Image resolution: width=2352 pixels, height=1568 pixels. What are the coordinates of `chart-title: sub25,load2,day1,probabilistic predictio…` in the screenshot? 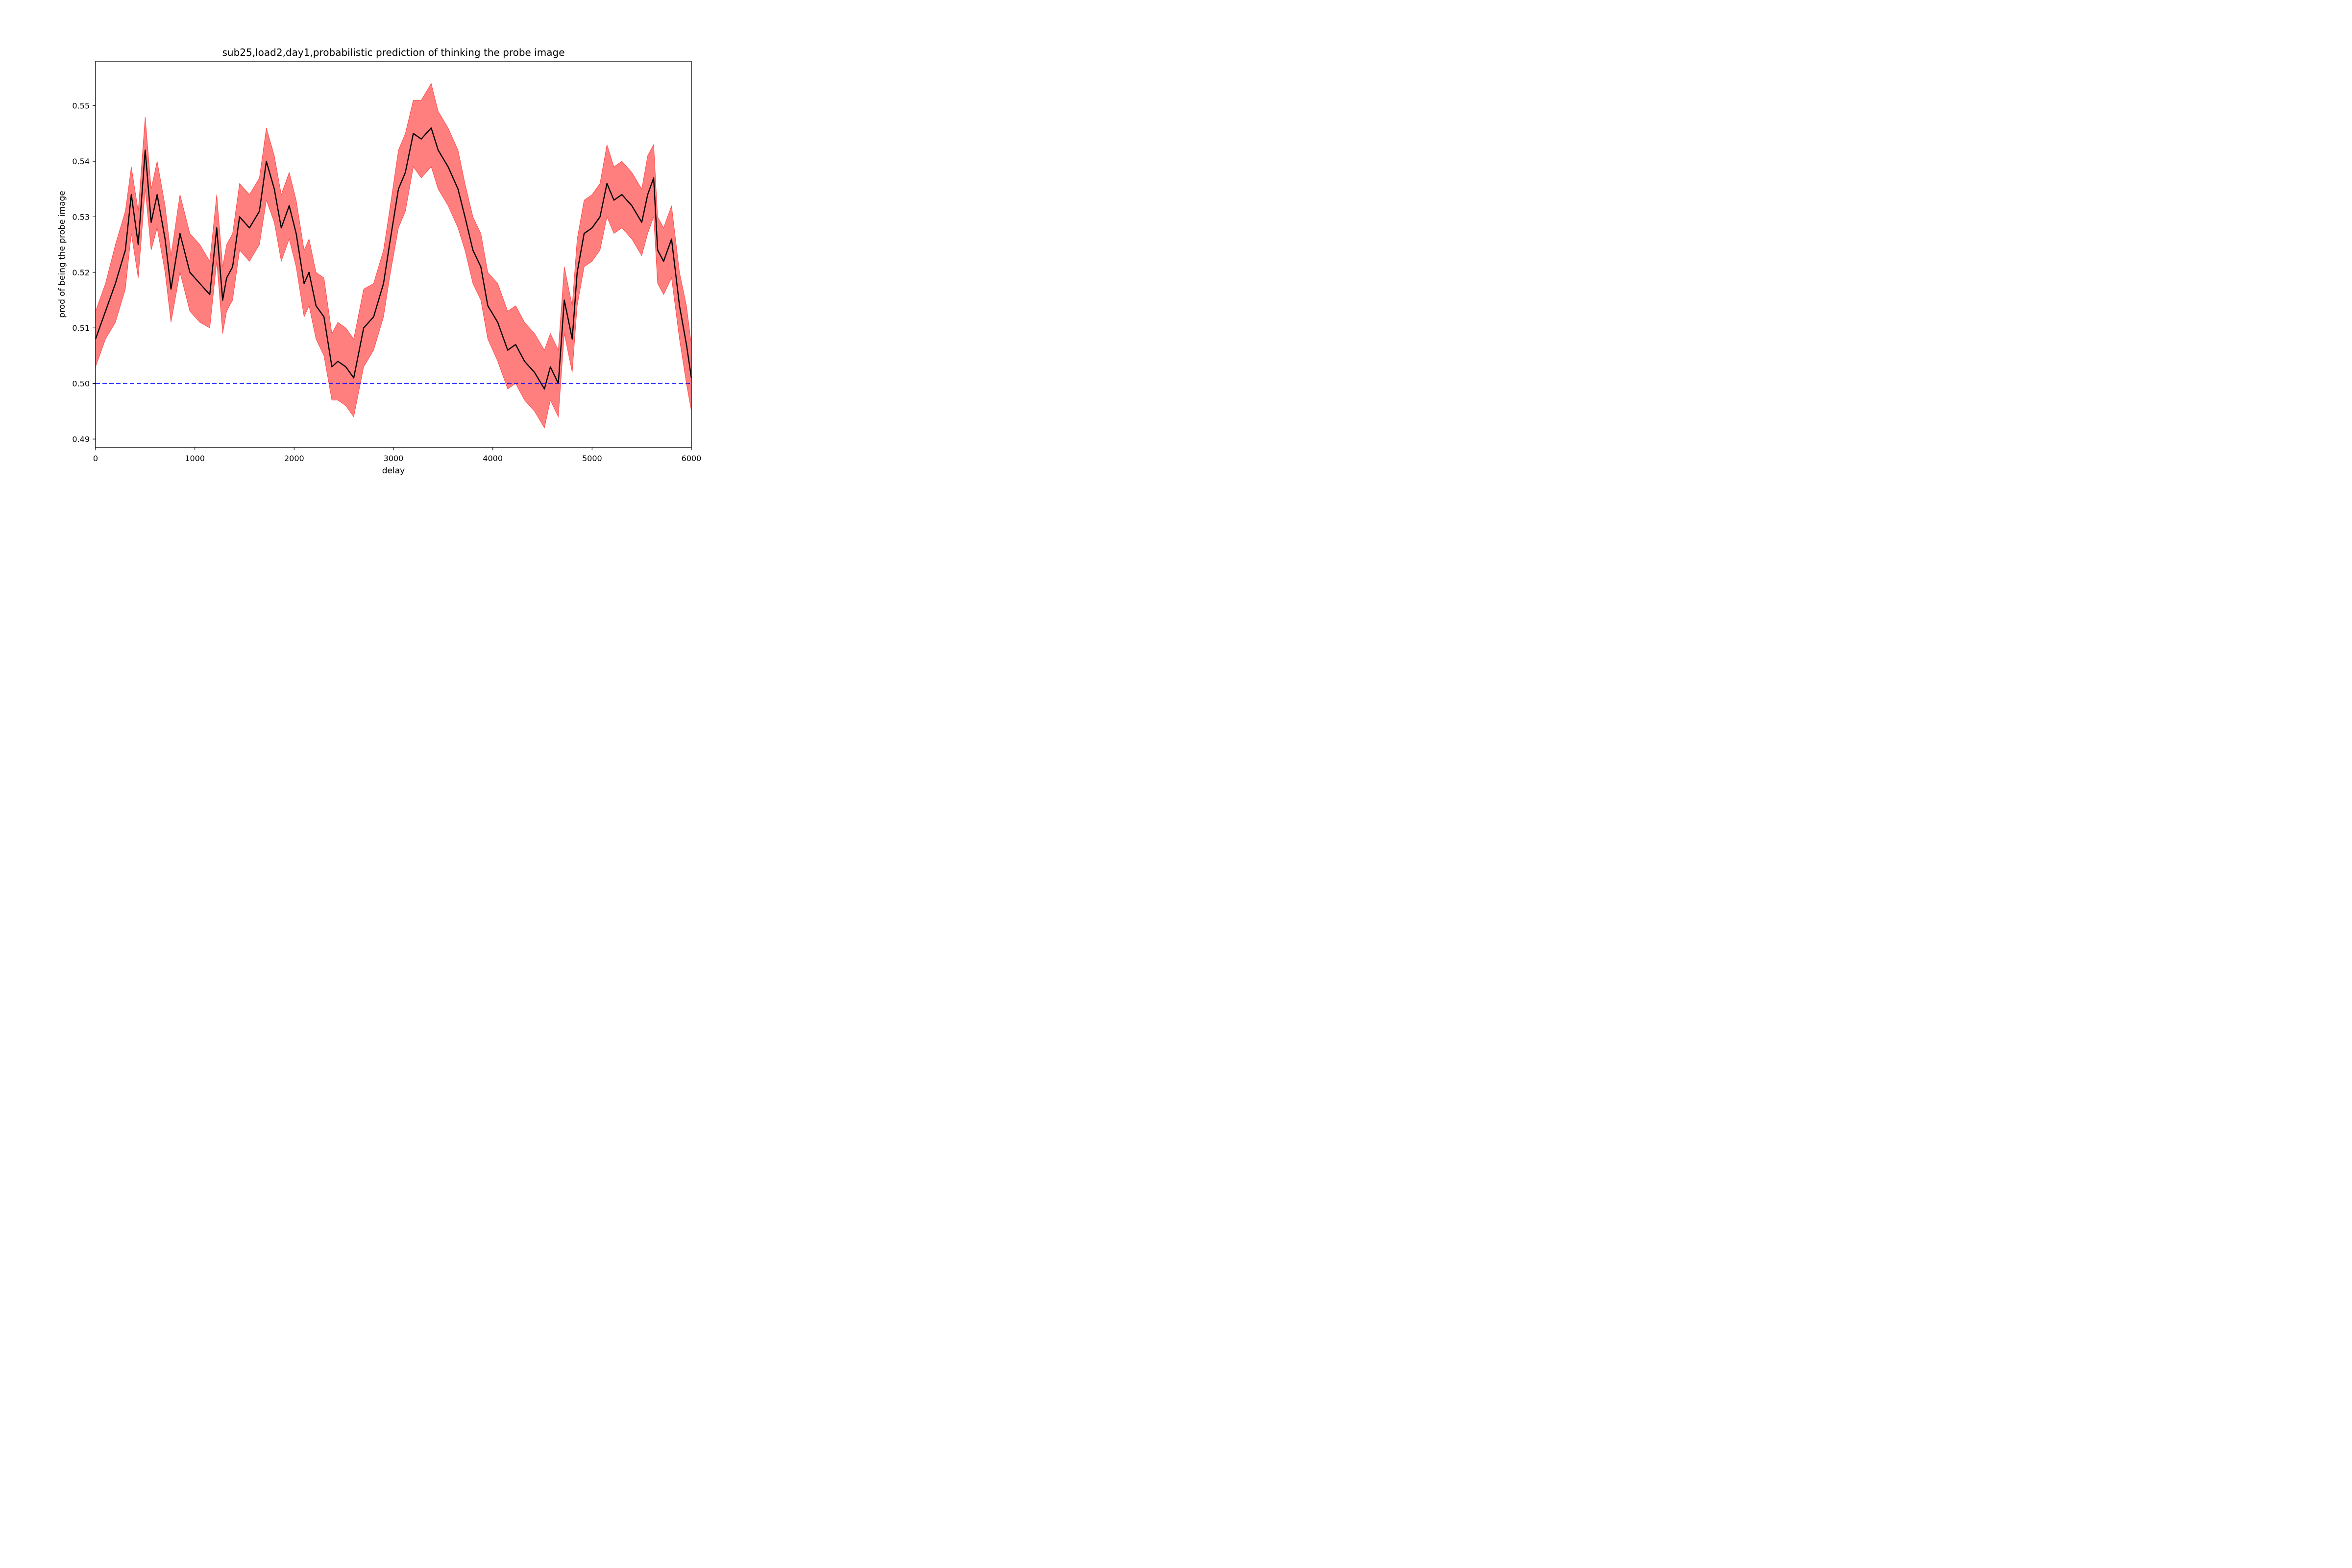 It's located at (393, 52).